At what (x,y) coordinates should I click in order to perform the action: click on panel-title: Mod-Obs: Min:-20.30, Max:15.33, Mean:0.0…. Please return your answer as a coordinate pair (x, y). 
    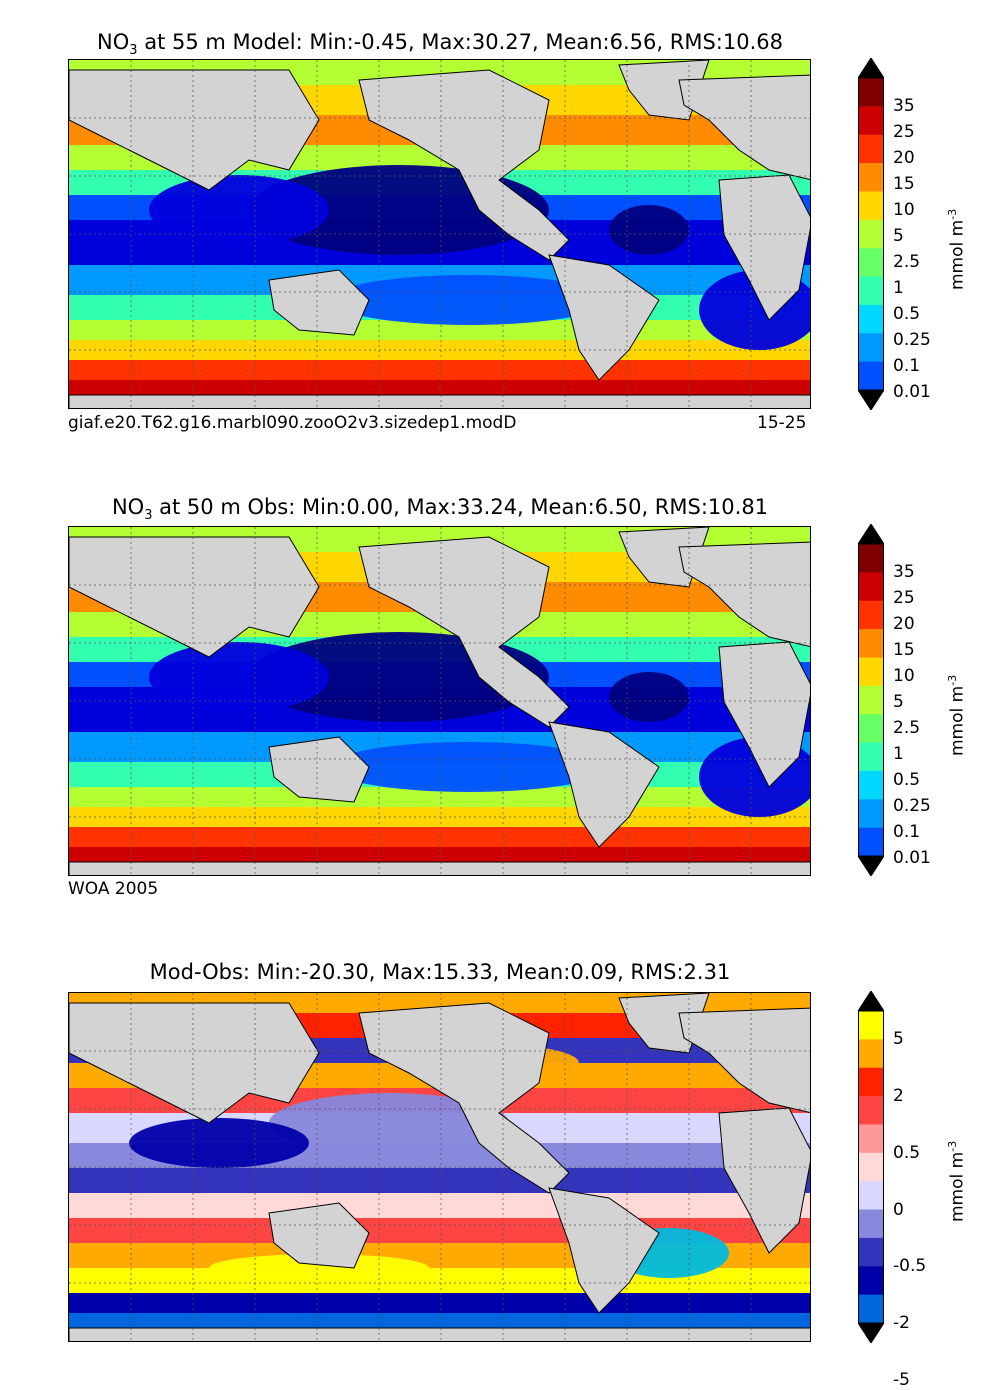
    Looking at the image, I should click on (440, 972).